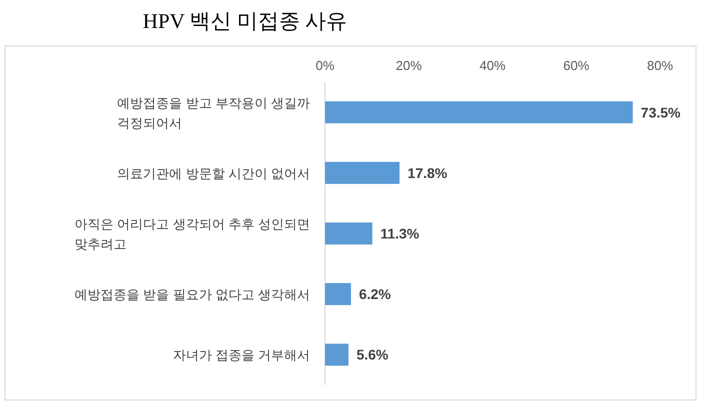 Image resolution: width=701 pixels, height=411 pixels. Describe the element at coordinates (325, 65) in the screenshot. I see `x-tick-label: 0%` at that location.